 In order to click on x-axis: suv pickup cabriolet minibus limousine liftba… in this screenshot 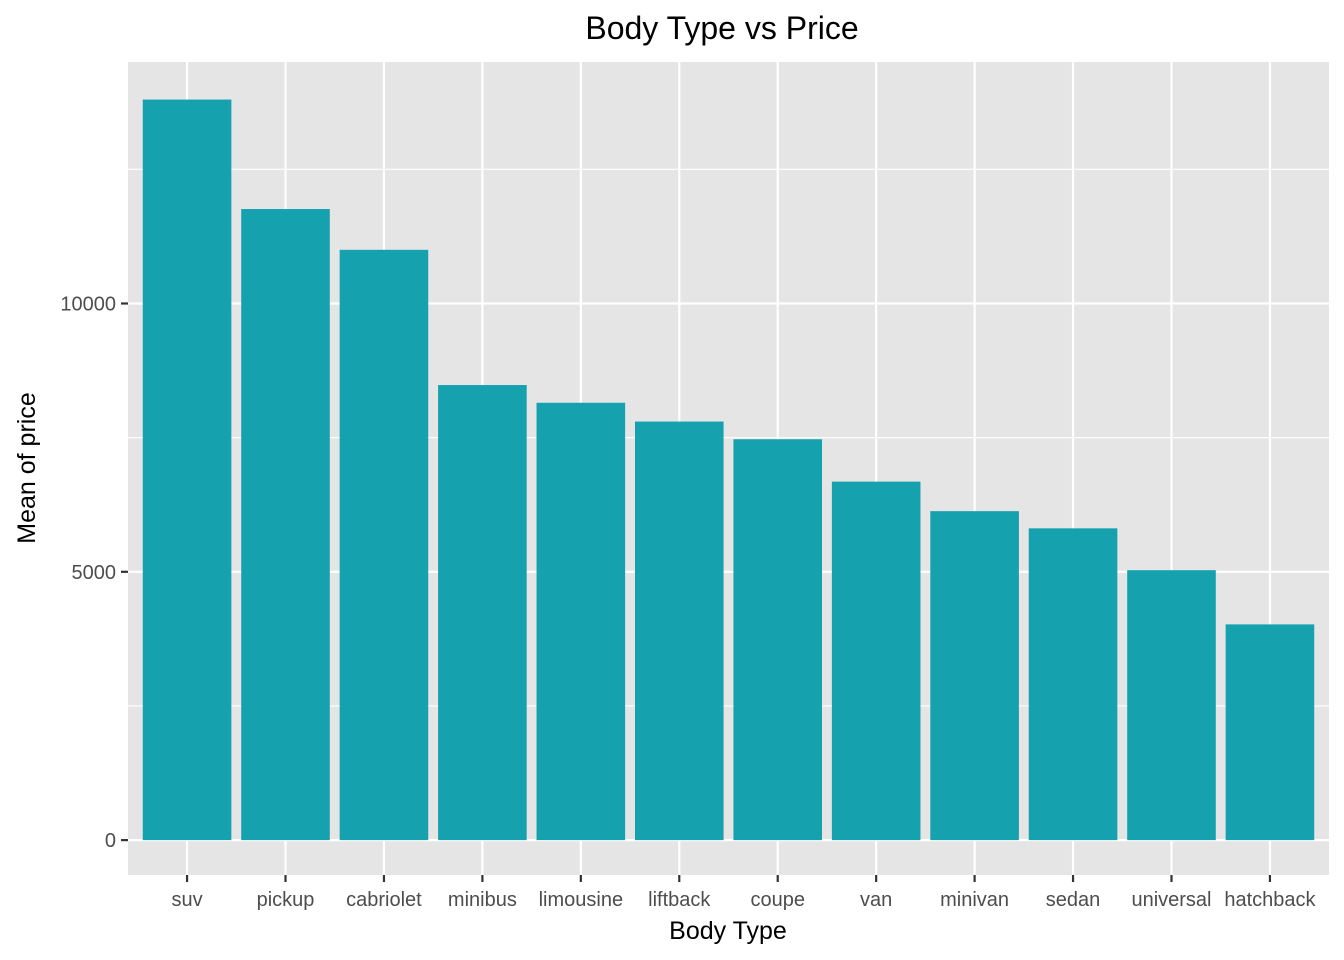, I will do `click(744, 893)`.